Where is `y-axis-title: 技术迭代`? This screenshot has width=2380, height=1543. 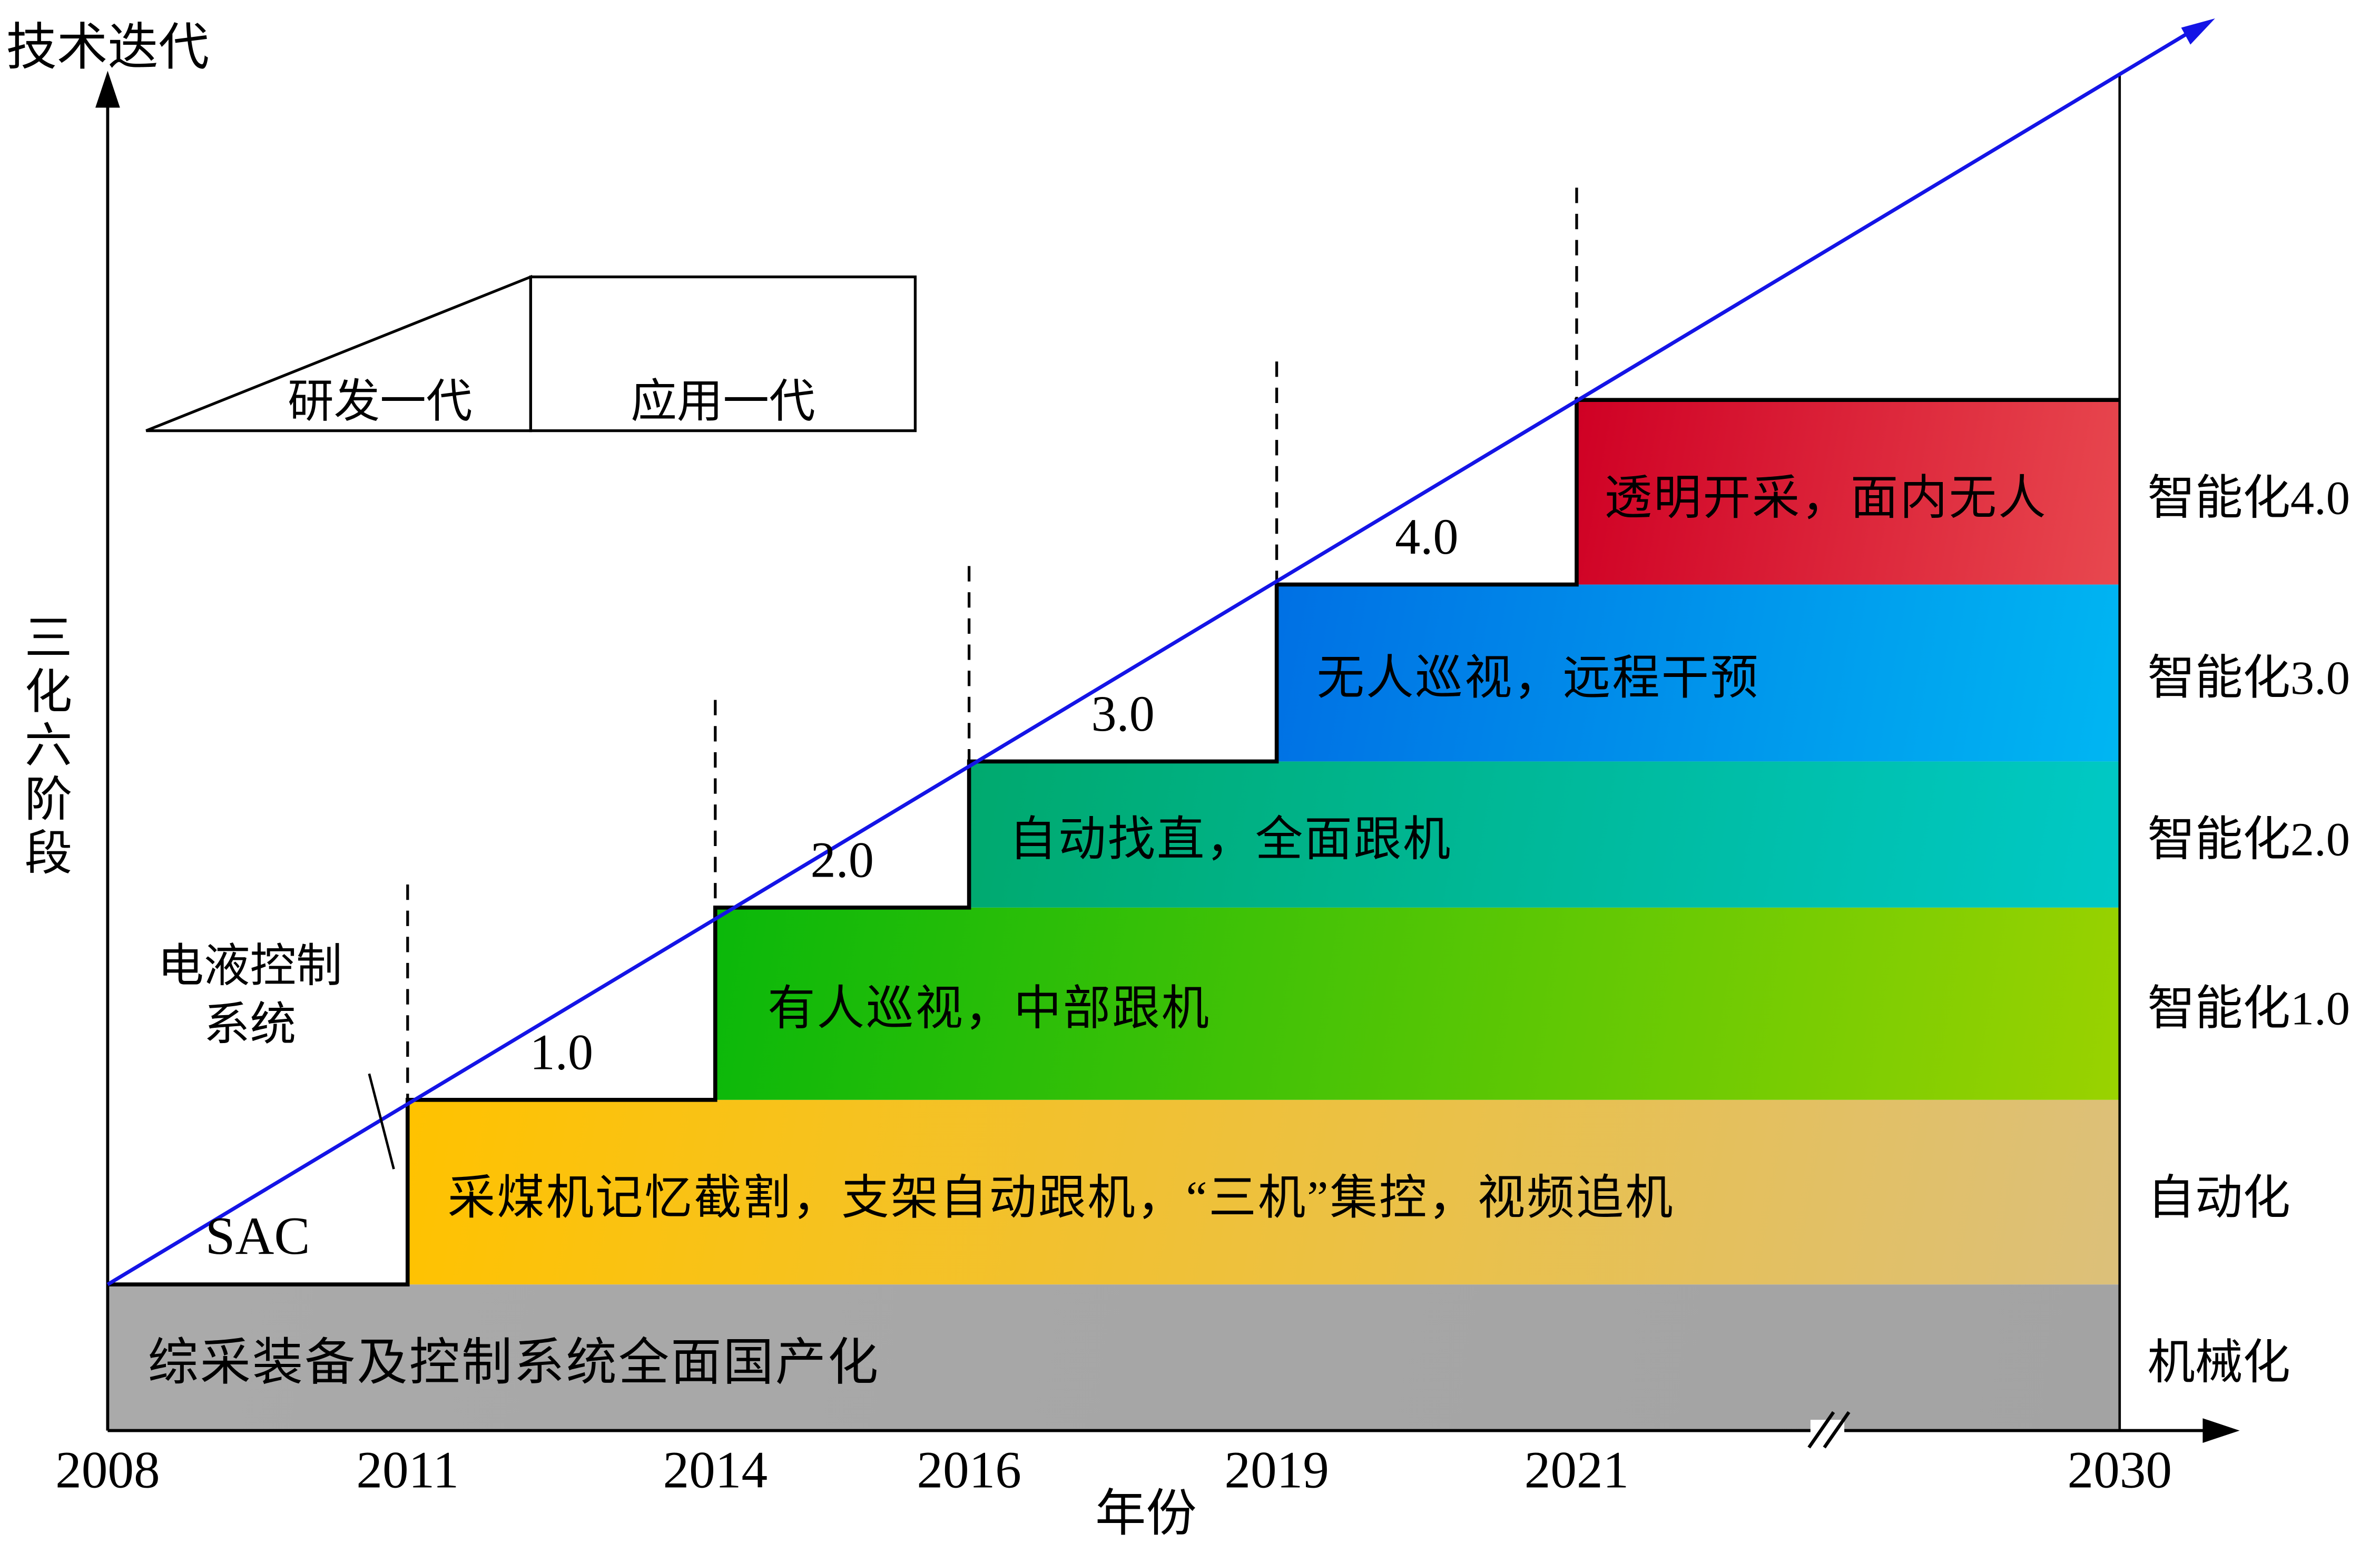
y-axis-title: 技术迭代 is located at coordinates (108, 49).